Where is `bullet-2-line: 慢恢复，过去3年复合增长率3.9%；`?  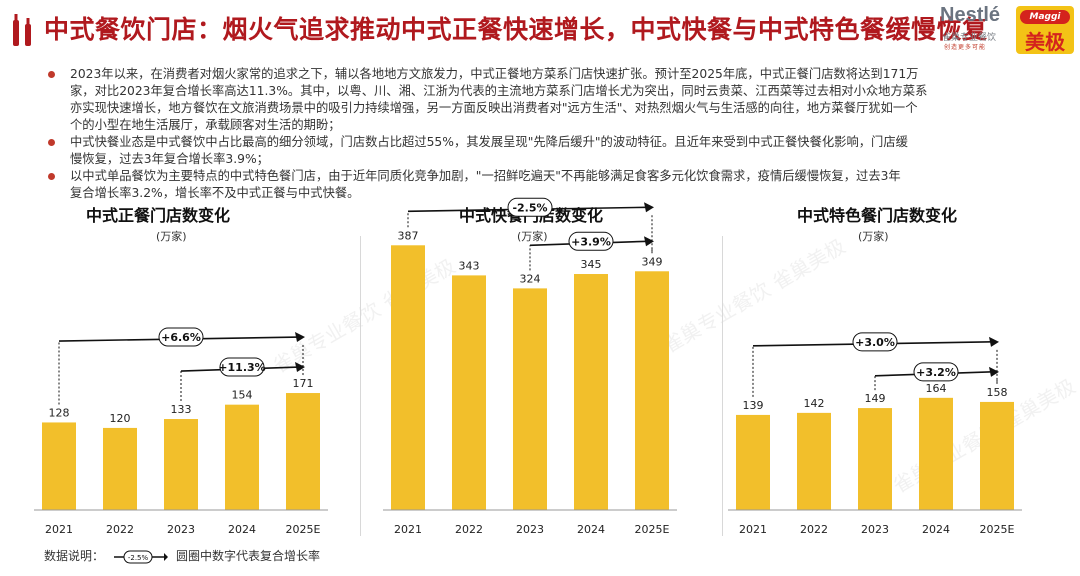
bullet-2-line: 慢恢复，过去3年复合增长率3.9%； is located at coordinates (169, 159).